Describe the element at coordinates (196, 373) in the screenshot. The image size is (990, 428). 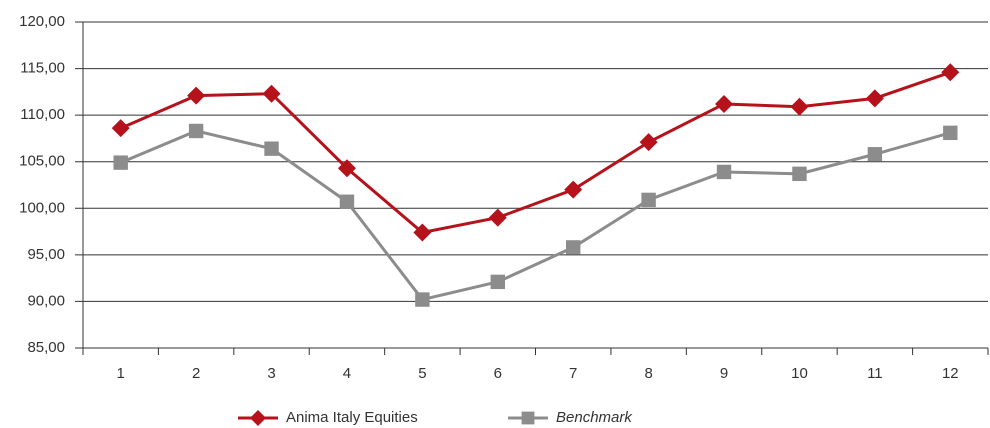
I see `x-tick-label: 2` at that location.